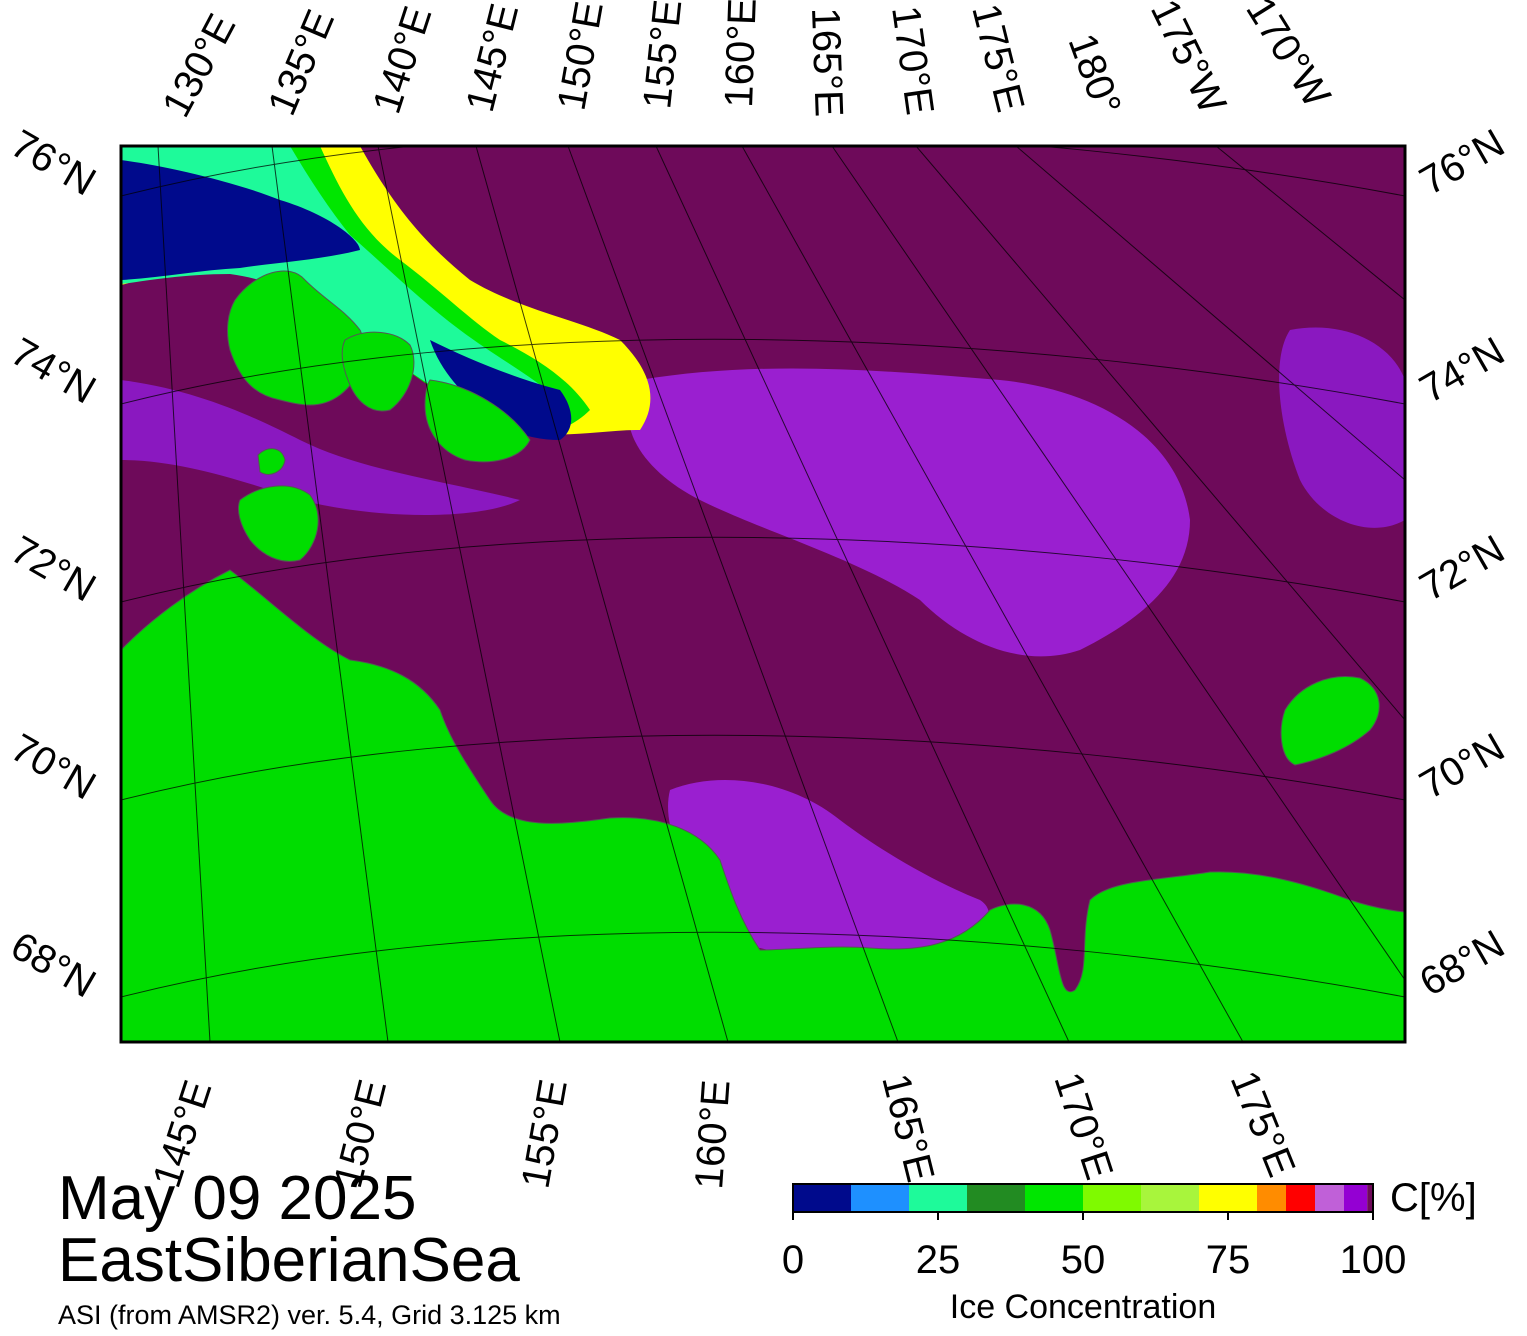 The height and width of the screenshot is (1336, 1527). What do you see at coordinates (240, 220) in the screenshot?
I see `polynya-laptev-dark` at bounding box center [240, 220].